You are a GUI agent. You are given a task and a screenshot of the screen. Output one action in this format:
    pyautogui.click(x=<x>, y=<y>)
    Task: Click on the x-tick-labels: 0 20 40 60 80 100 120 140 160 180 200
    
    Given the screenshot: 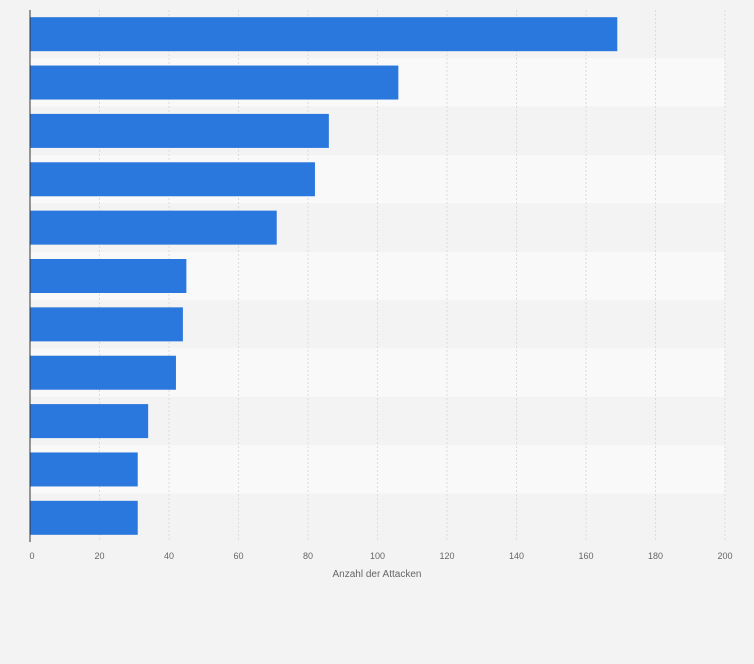 What is the action you would take?
    pyautogui.click(x=380, y=556)
    